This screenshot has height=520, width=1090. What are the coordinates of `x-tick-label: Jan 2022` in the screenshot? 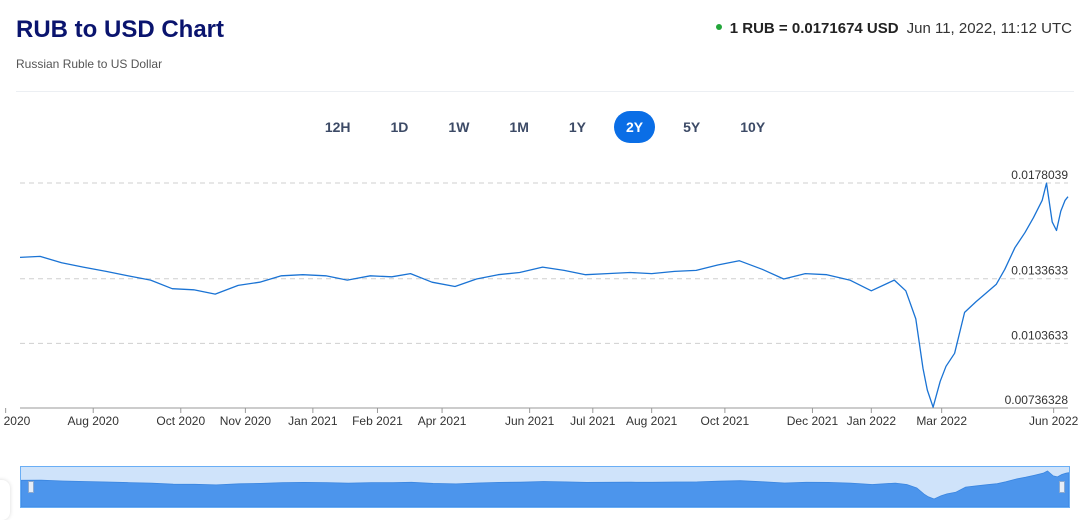 It's located at (872, 421).